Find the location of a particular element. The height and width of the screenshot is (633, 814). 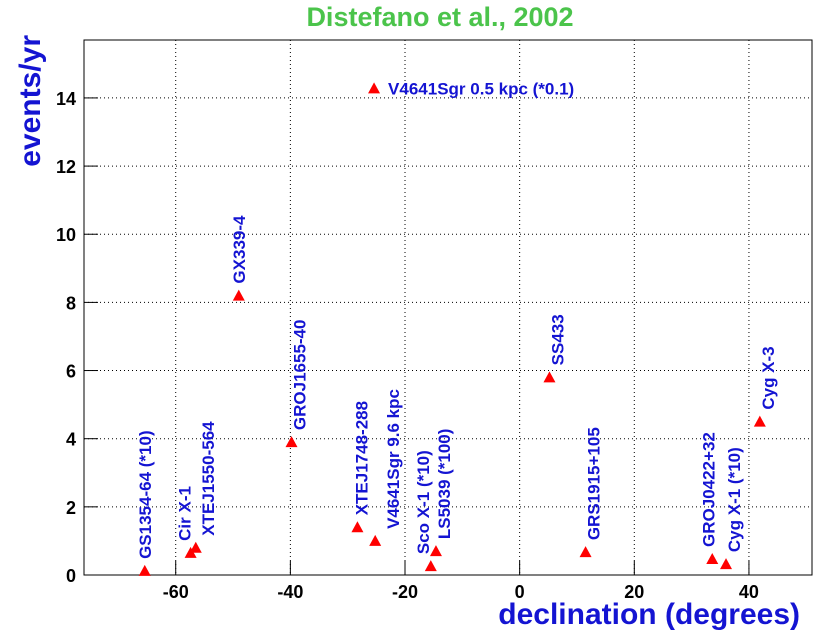

x-tick-label: 20 is located at coordinates (634, 592).